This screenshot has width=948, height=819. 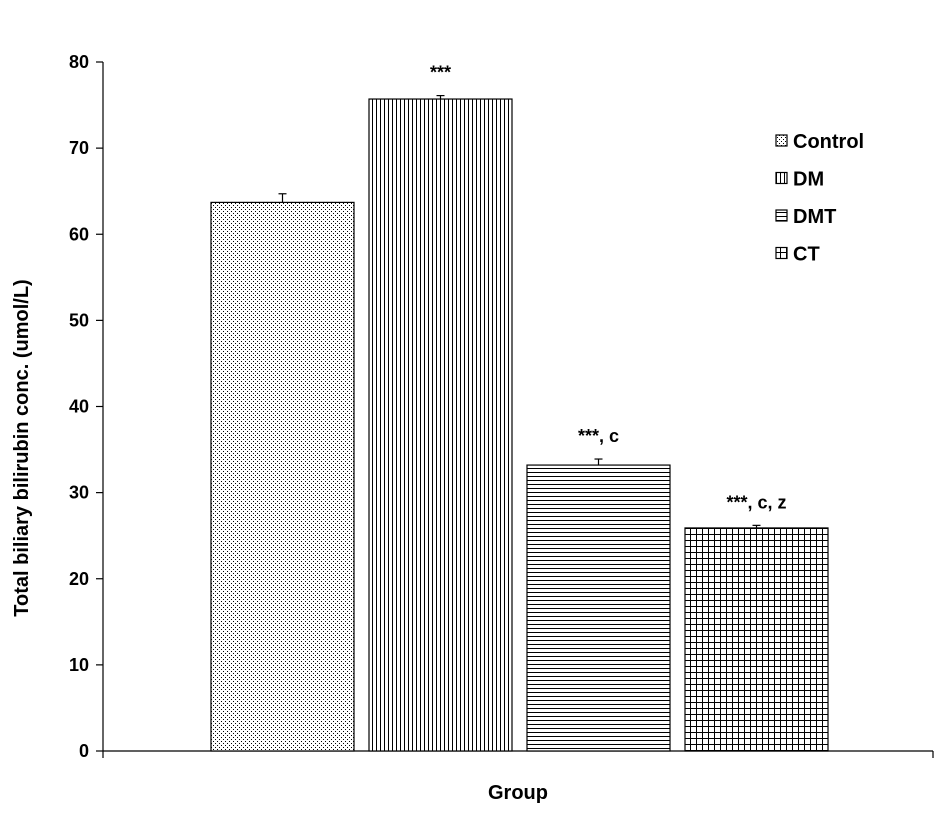 I want to click on y-tick-label: 70, so click(x=79, y=148).